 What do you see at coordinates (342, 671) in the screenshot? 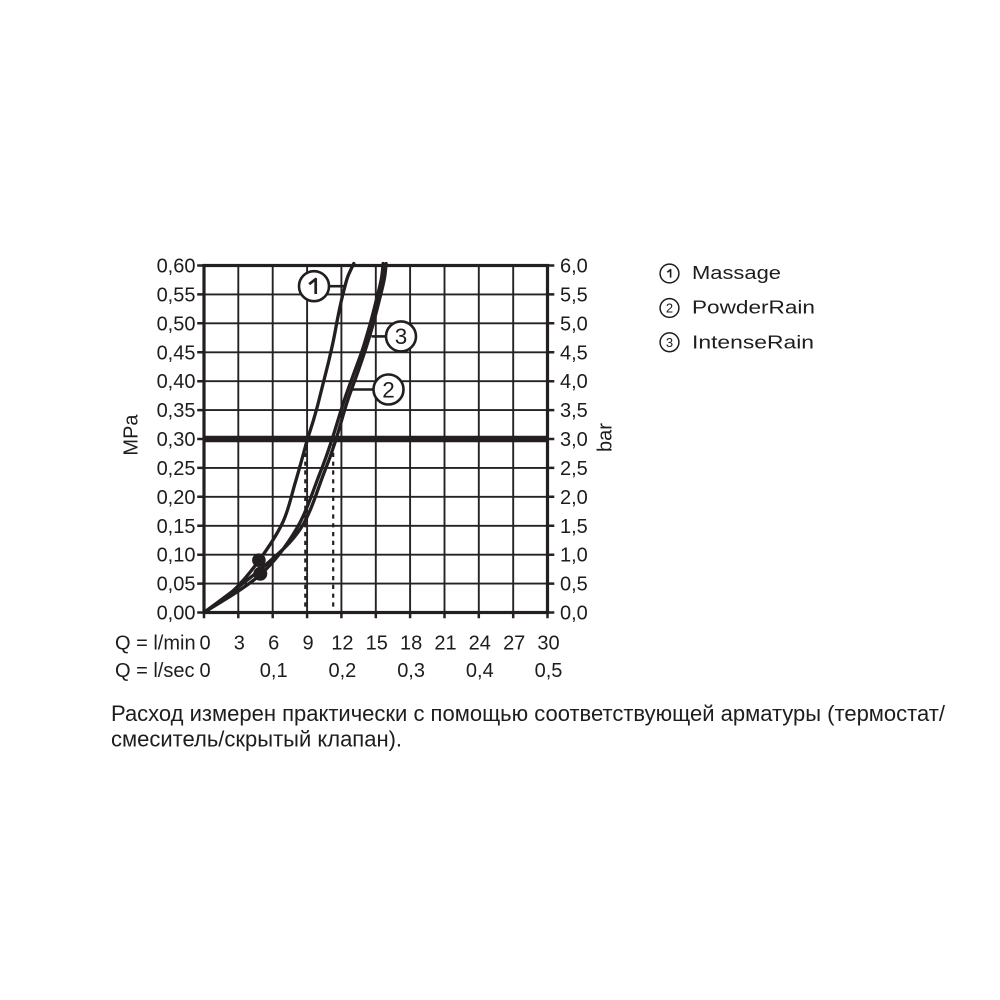
I see `svg-text: 0,2` at bounding box center [342, 671].